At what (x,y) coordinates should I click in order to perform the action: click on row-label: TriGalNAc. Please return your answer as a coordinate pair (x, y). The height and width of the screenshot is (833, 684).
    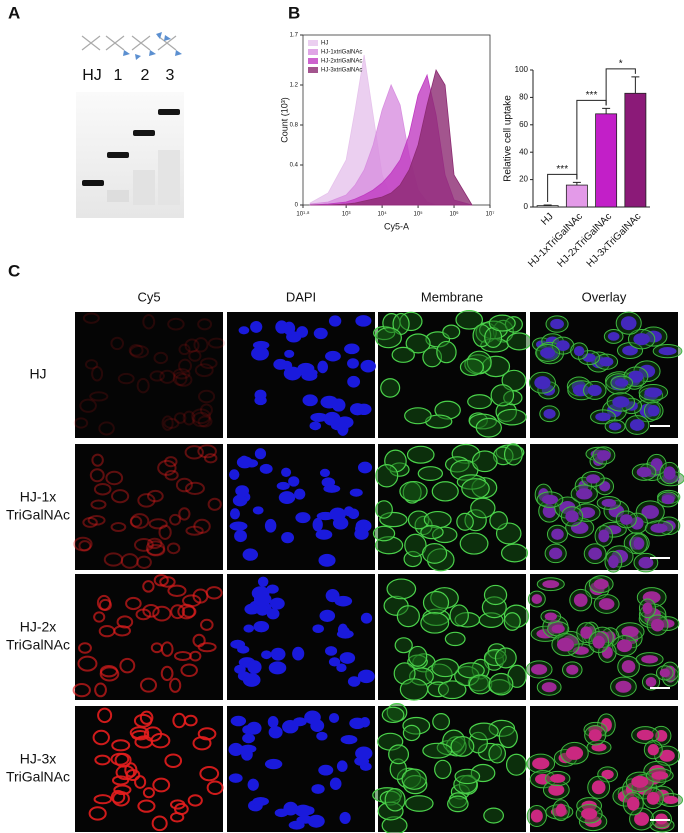
    Looking at the image, I should click on (38, 645).